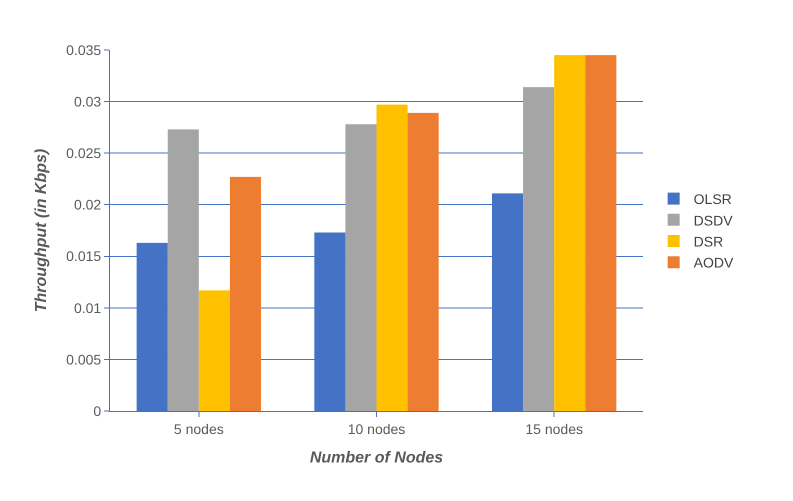 The height and width of the screenshot is (501, 793). Describe the element at coordinates (97, 410) in the screenshot. I see `y-tick-label: 0` at that location.